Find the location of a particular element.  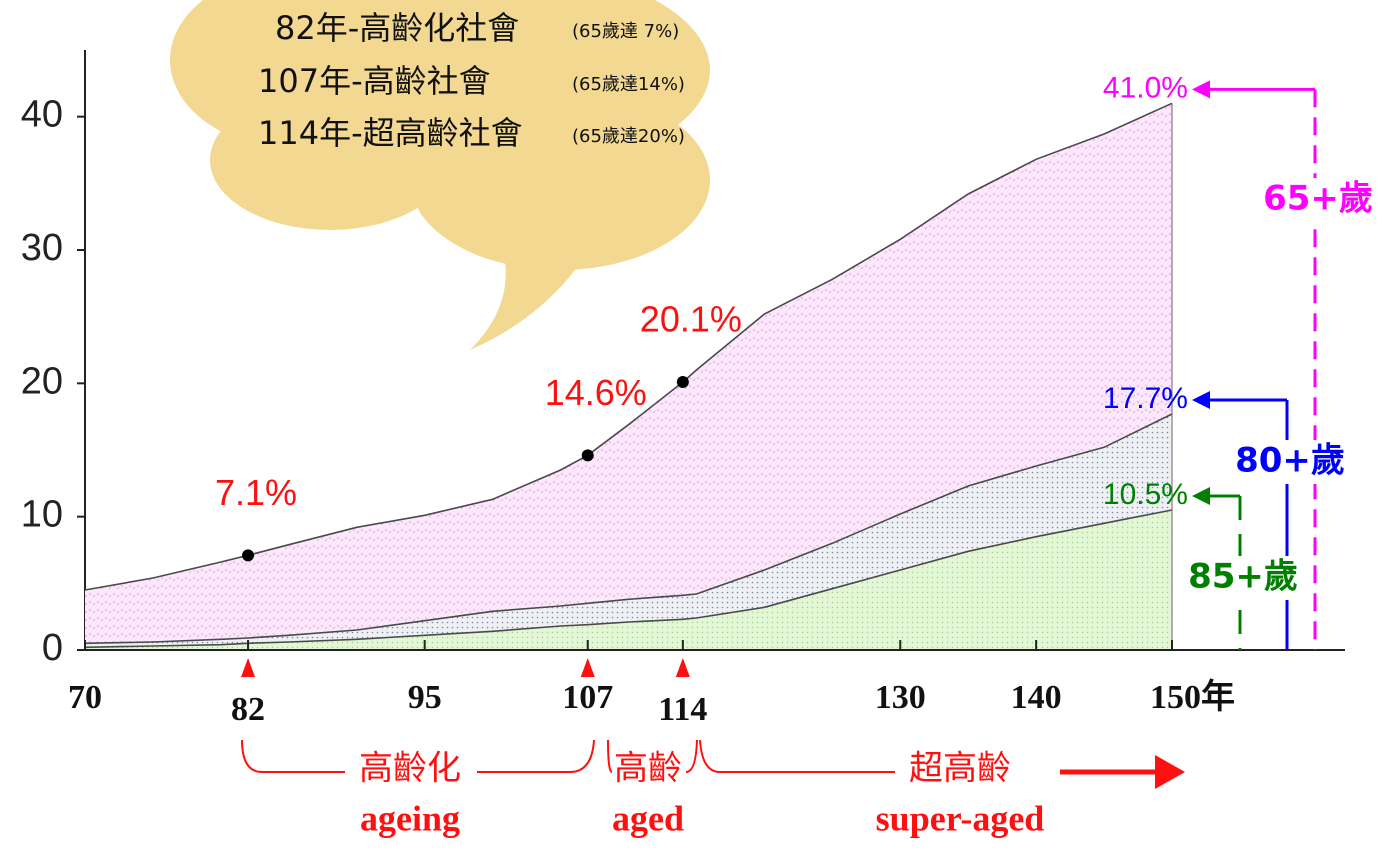

x-tick-label: 70 is located at coordinates (85, 697).